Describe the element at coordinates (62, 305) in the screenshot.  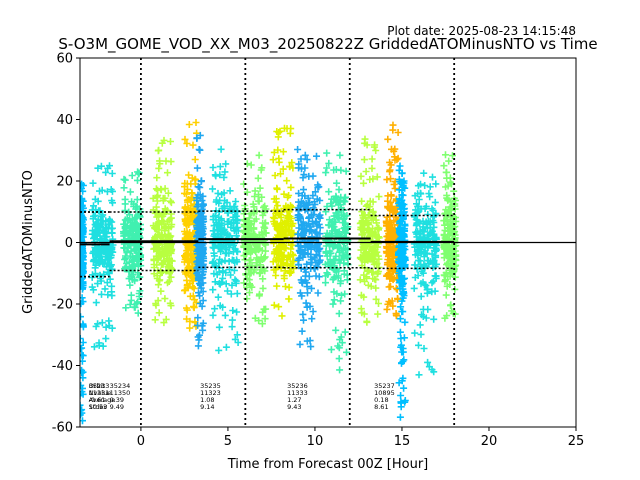
I see `y-tick-label: -20` at that location.